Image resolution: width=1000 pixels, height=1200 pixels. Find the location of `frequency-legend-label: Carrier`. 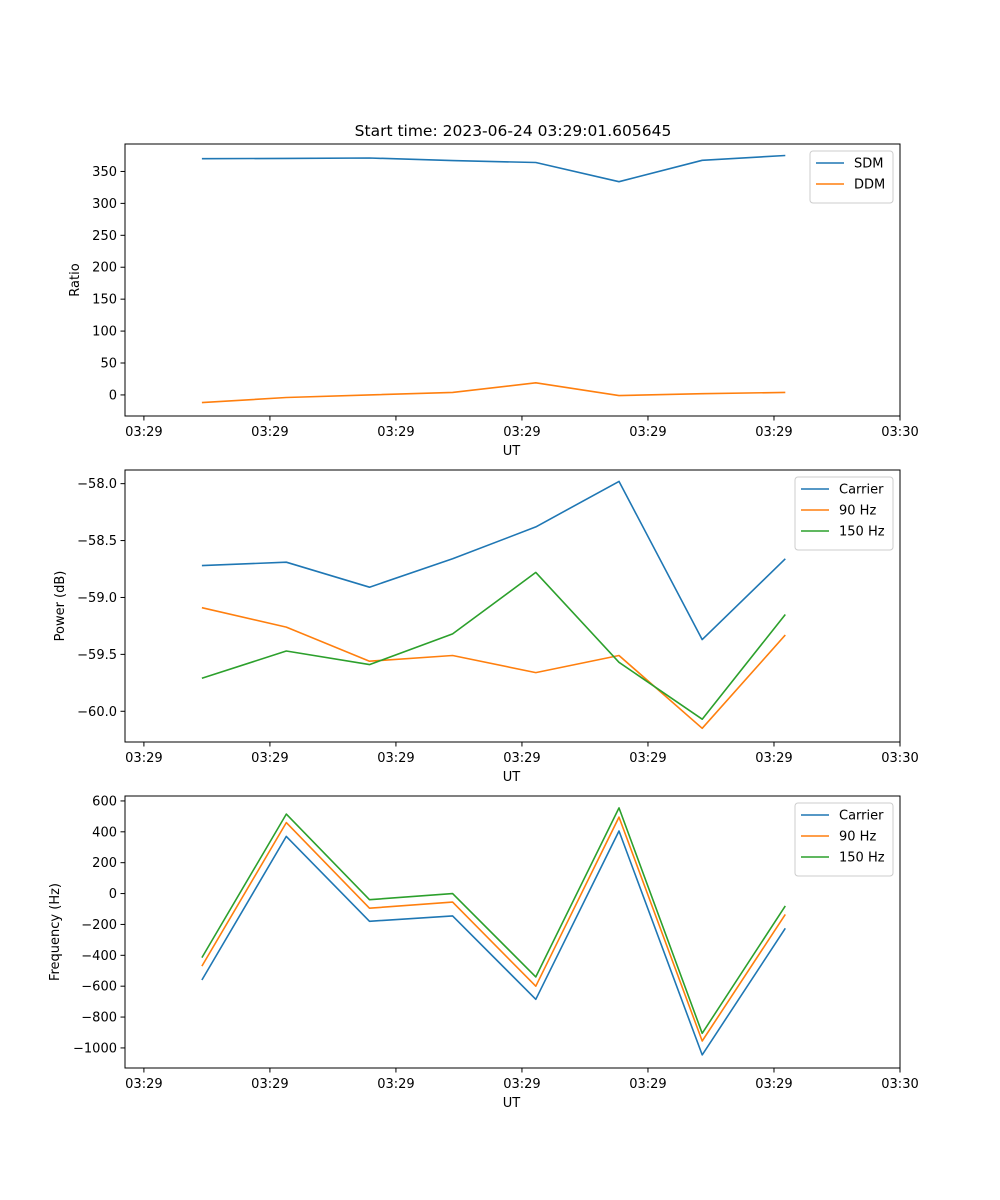

frequency-legend-label: Carrier is located at coordinates (861, 816).